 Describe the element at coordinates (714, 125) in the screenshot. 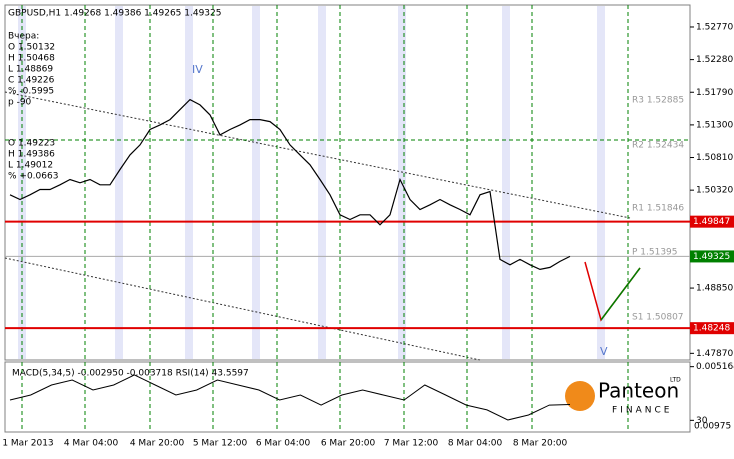

I see `y-tick-label: 1.51300` at that location.